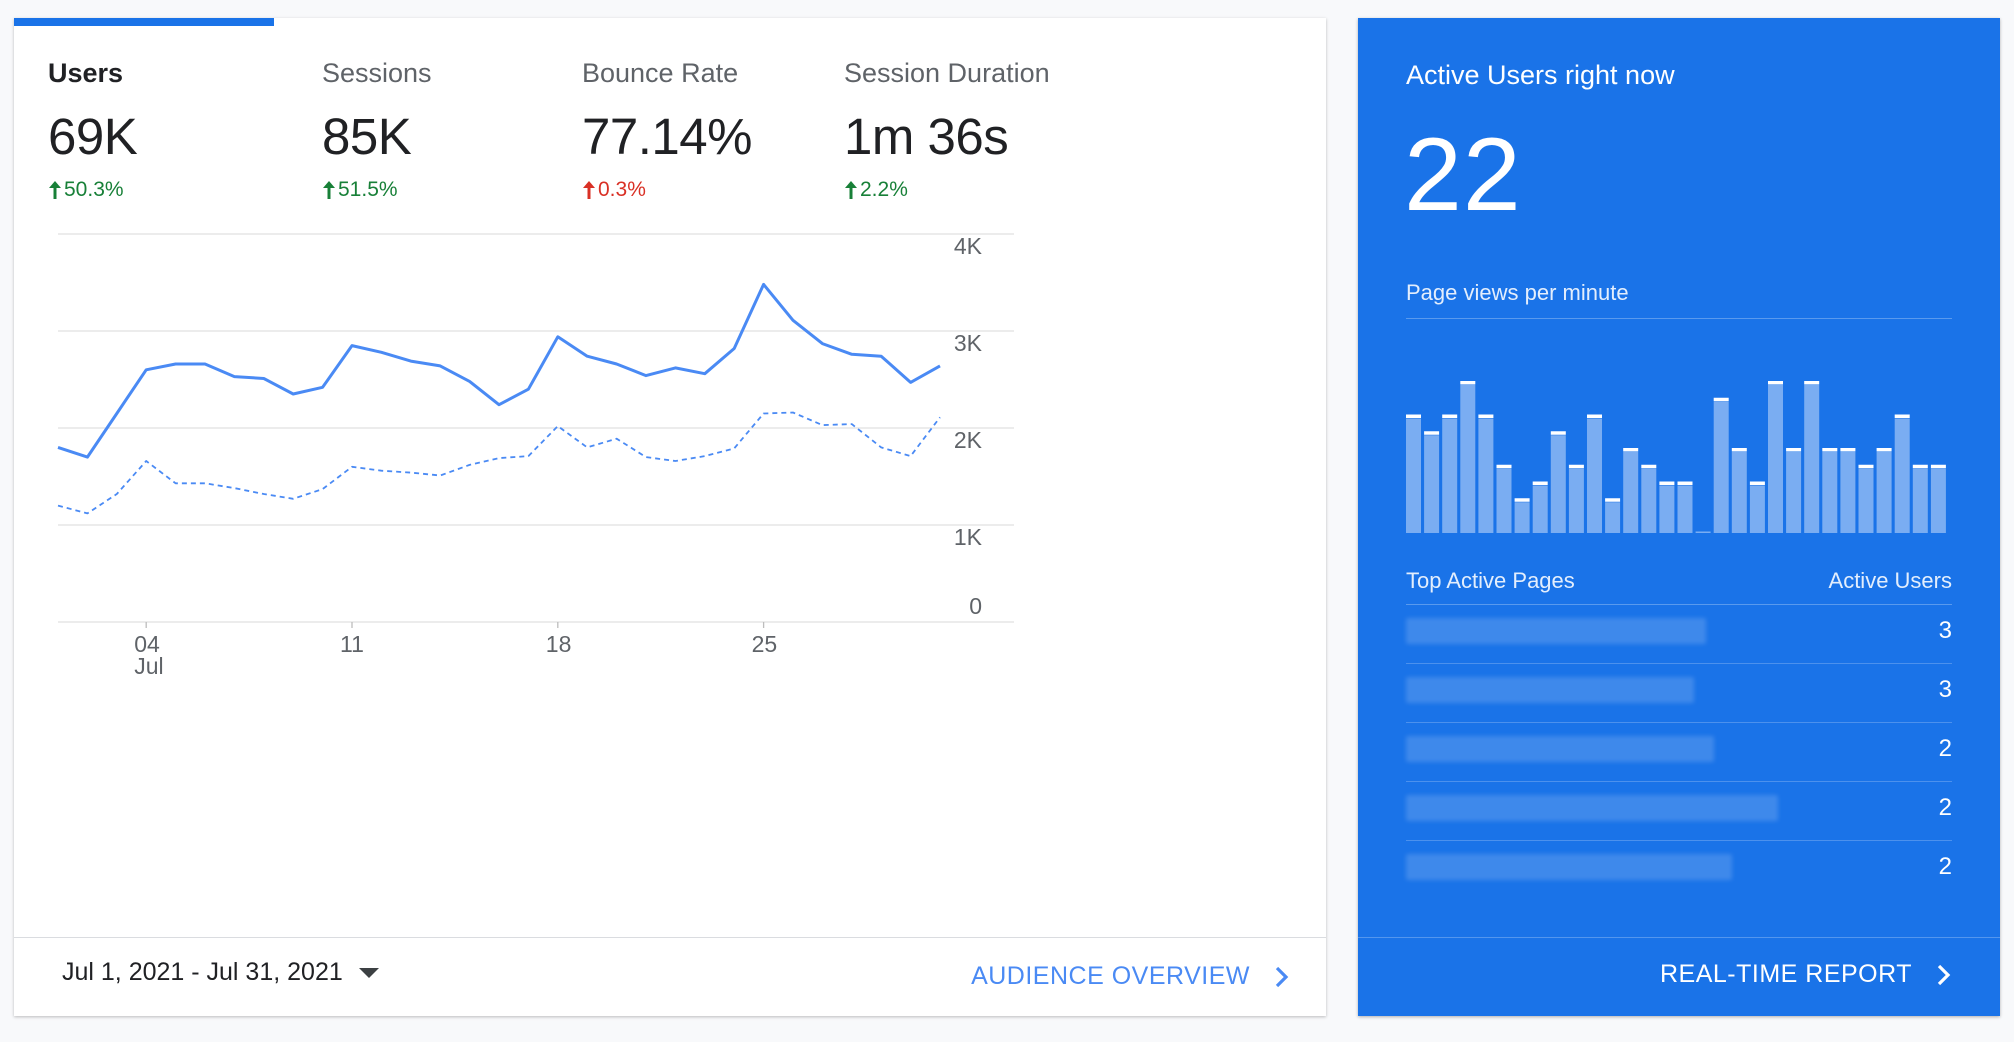  What do you see at coordinates (947, 190) in the screenshot?
I see `metric-change: 2.2%` at bounding box center [947, 190].